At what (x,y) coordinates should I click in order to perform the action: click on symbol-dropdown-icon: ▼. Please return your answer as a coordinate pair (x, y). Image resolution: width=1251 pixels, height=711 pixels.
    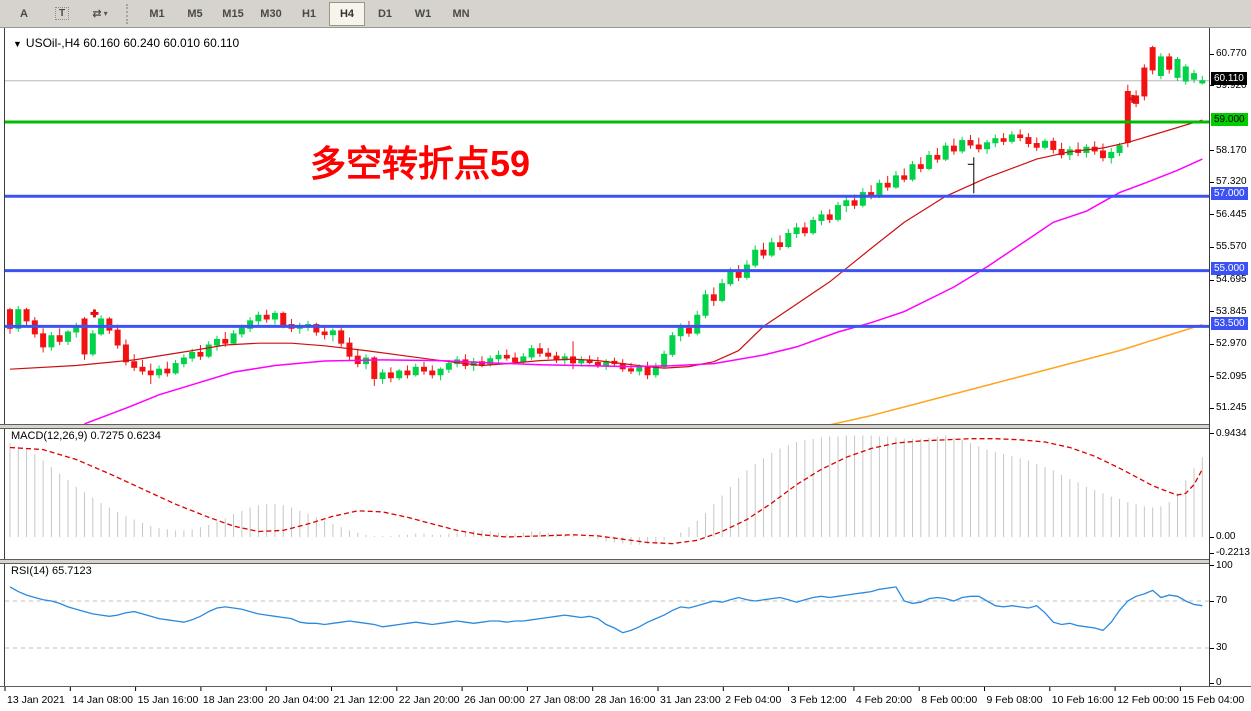
    Looking at the image, I should click on (17, 44).